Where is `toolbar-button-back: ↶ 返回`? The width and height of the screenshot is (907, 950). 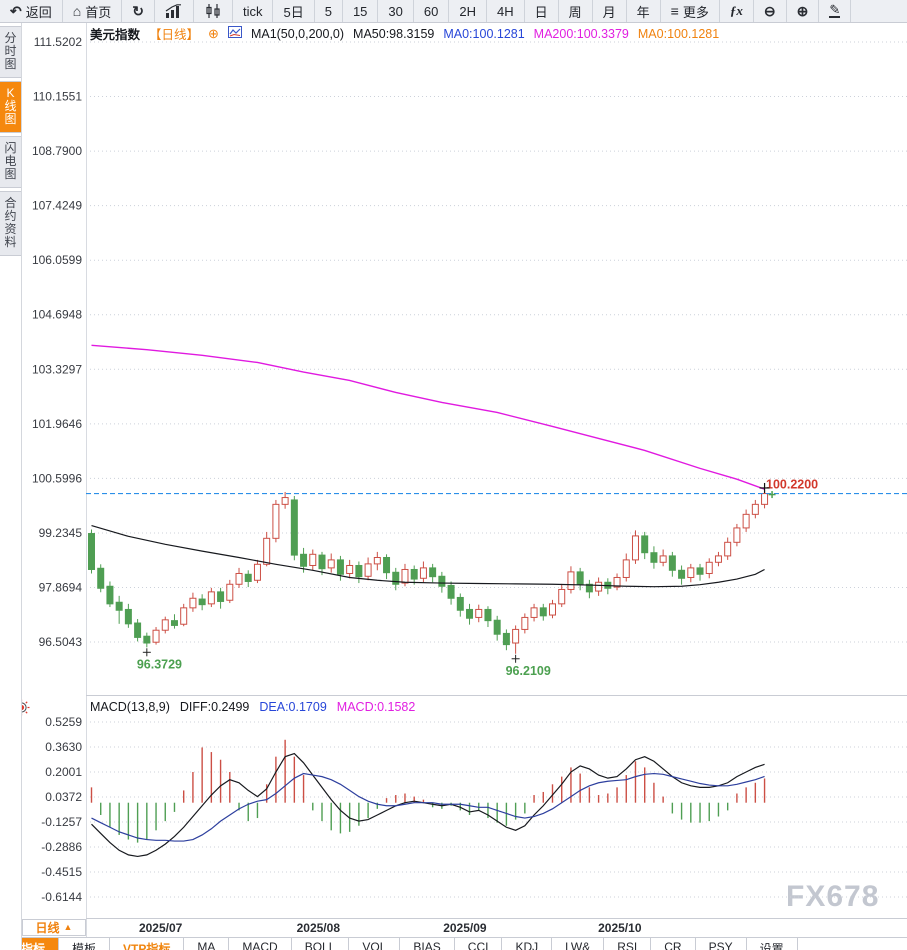 toolbar-button-back: ↶ 返回 is located at coordinates (31, 11).